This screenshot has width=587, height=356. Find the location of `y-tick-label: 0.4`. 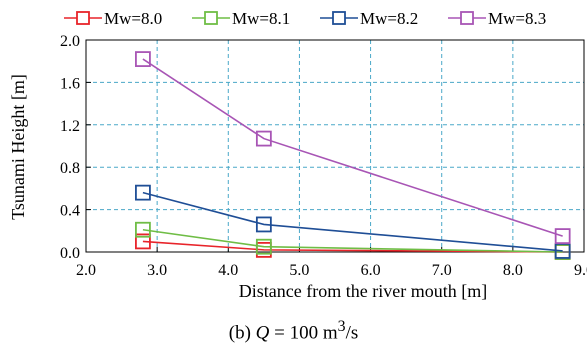

y-tick-label: 0.4 is located at coordinates (70, 211).